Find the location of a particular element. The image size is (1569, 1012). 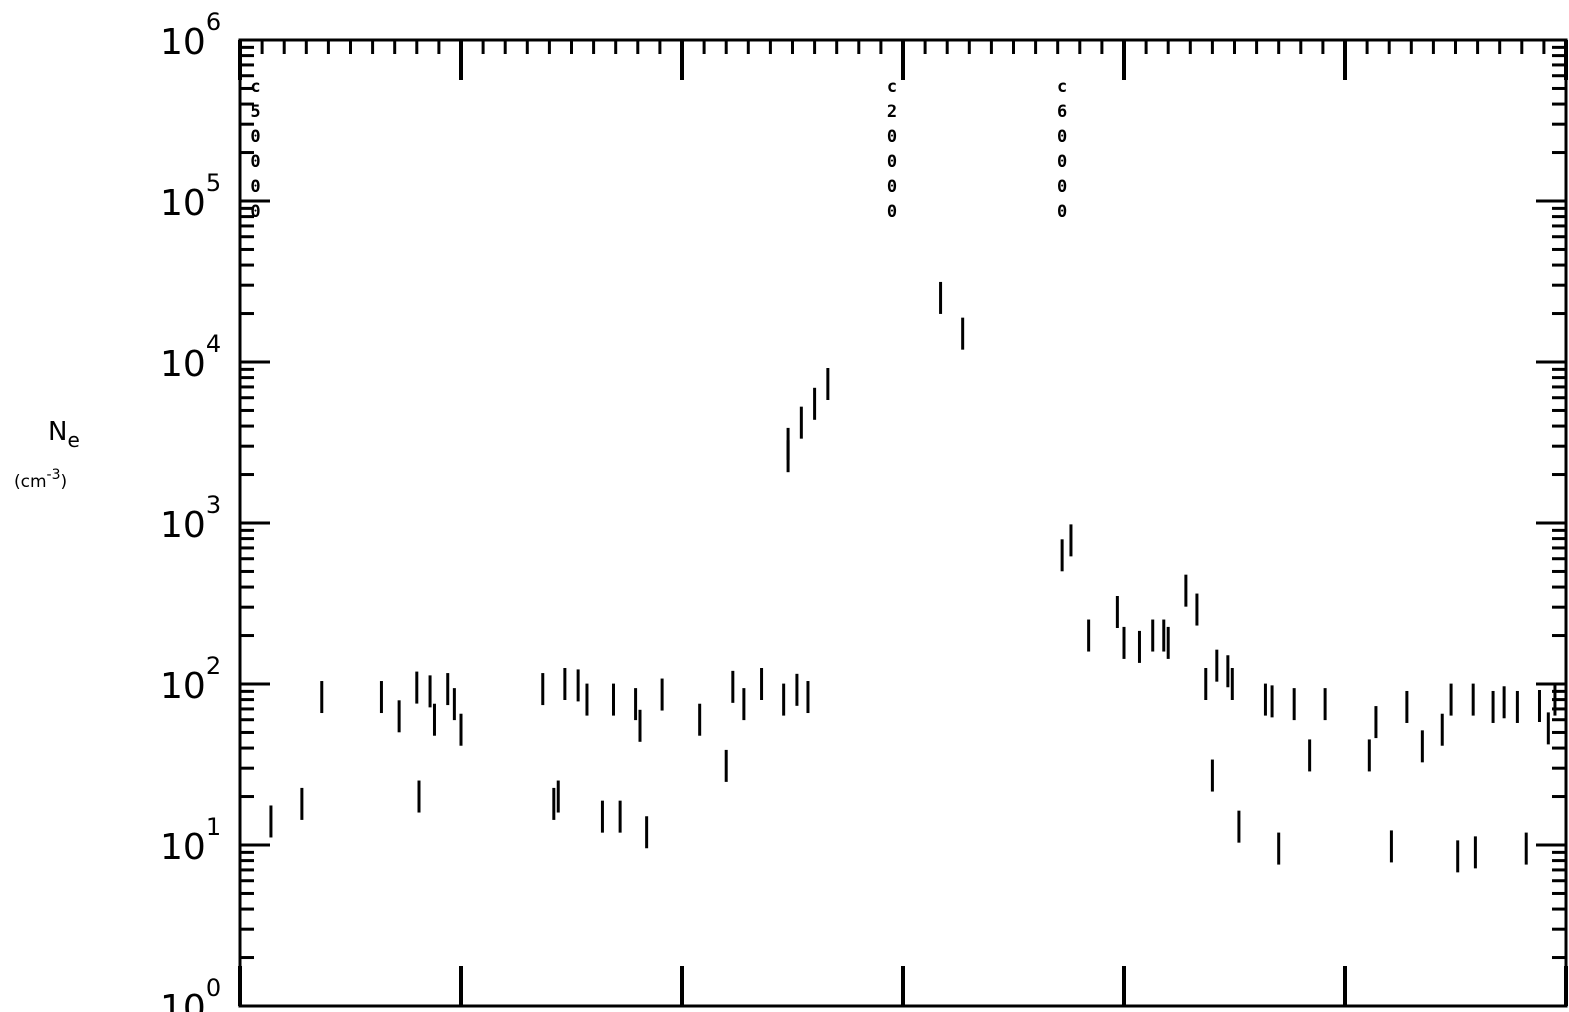

annotation-char: 2 is located at coordinates (892, 112).